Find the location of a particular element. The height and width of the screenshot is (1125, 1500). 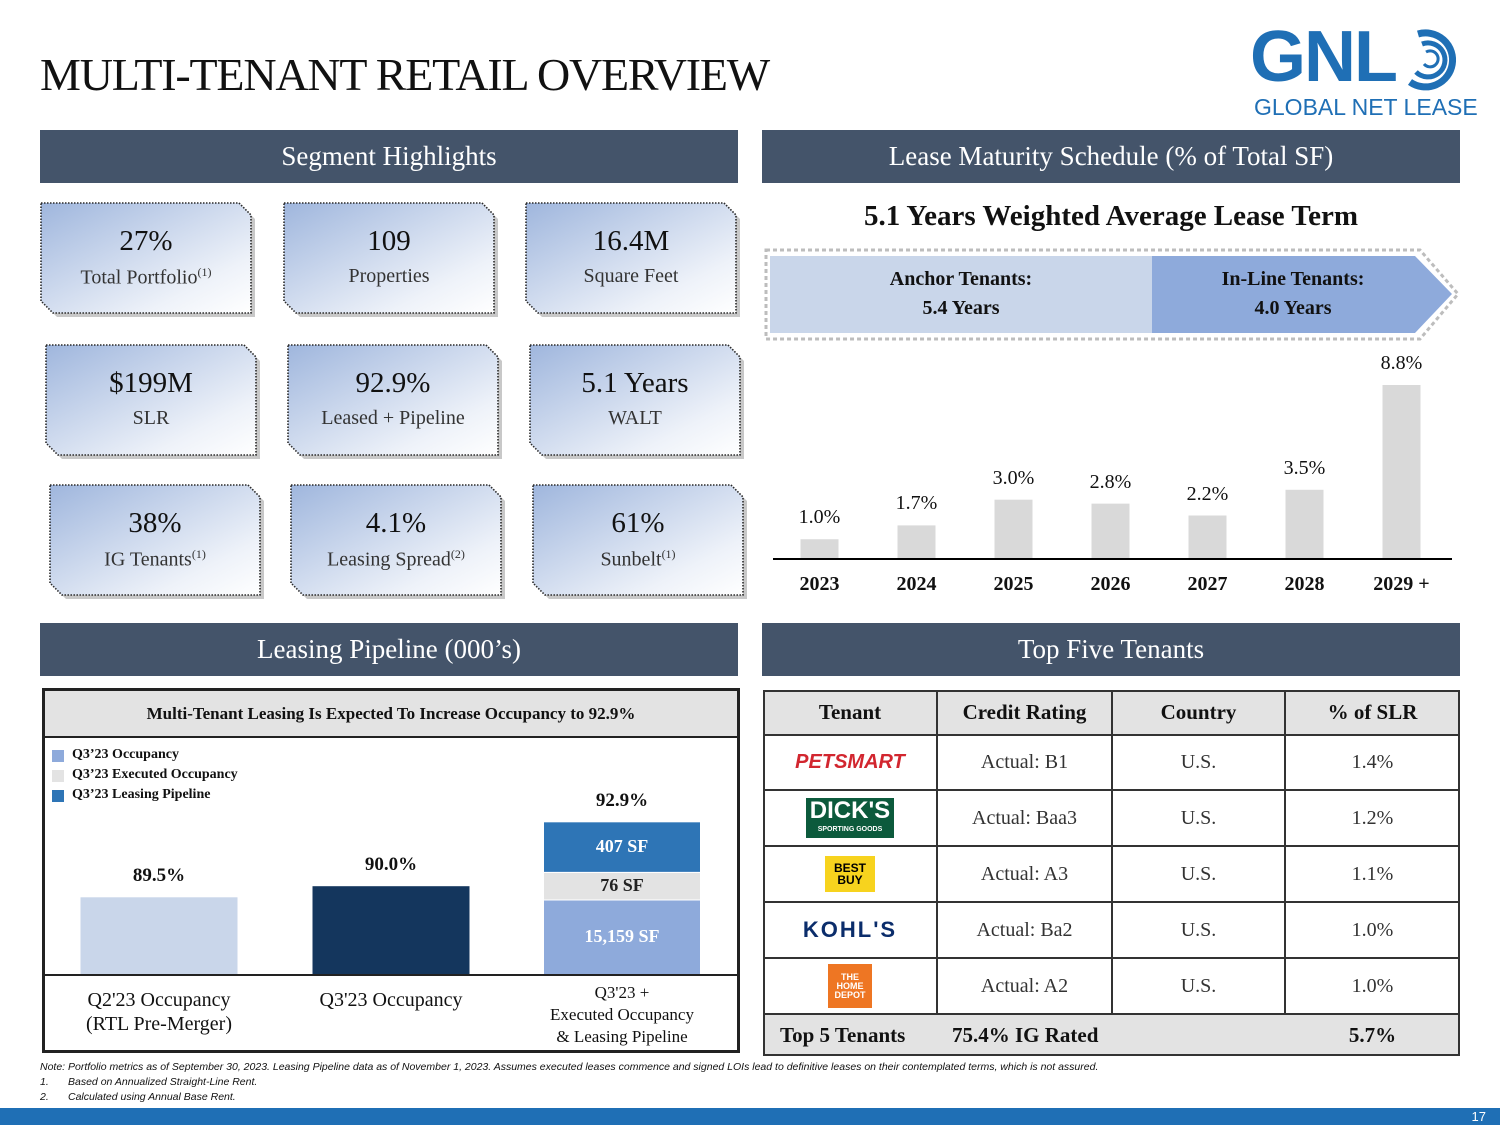

tile-label: Sunbelt(1) is located at coordinates (638, 559).